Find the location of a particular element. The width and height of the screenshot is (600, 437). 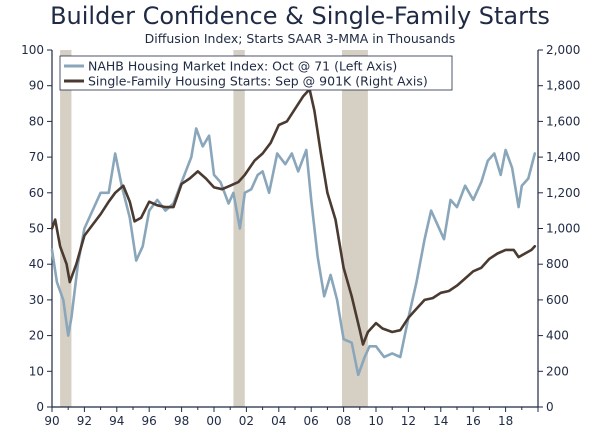

right-tick-label: 0 is located at coordinates (550, 407).